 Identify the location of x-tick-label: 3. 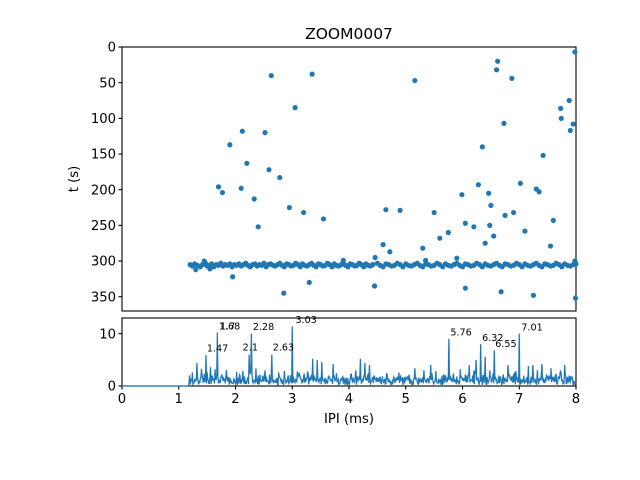
(292, 399).